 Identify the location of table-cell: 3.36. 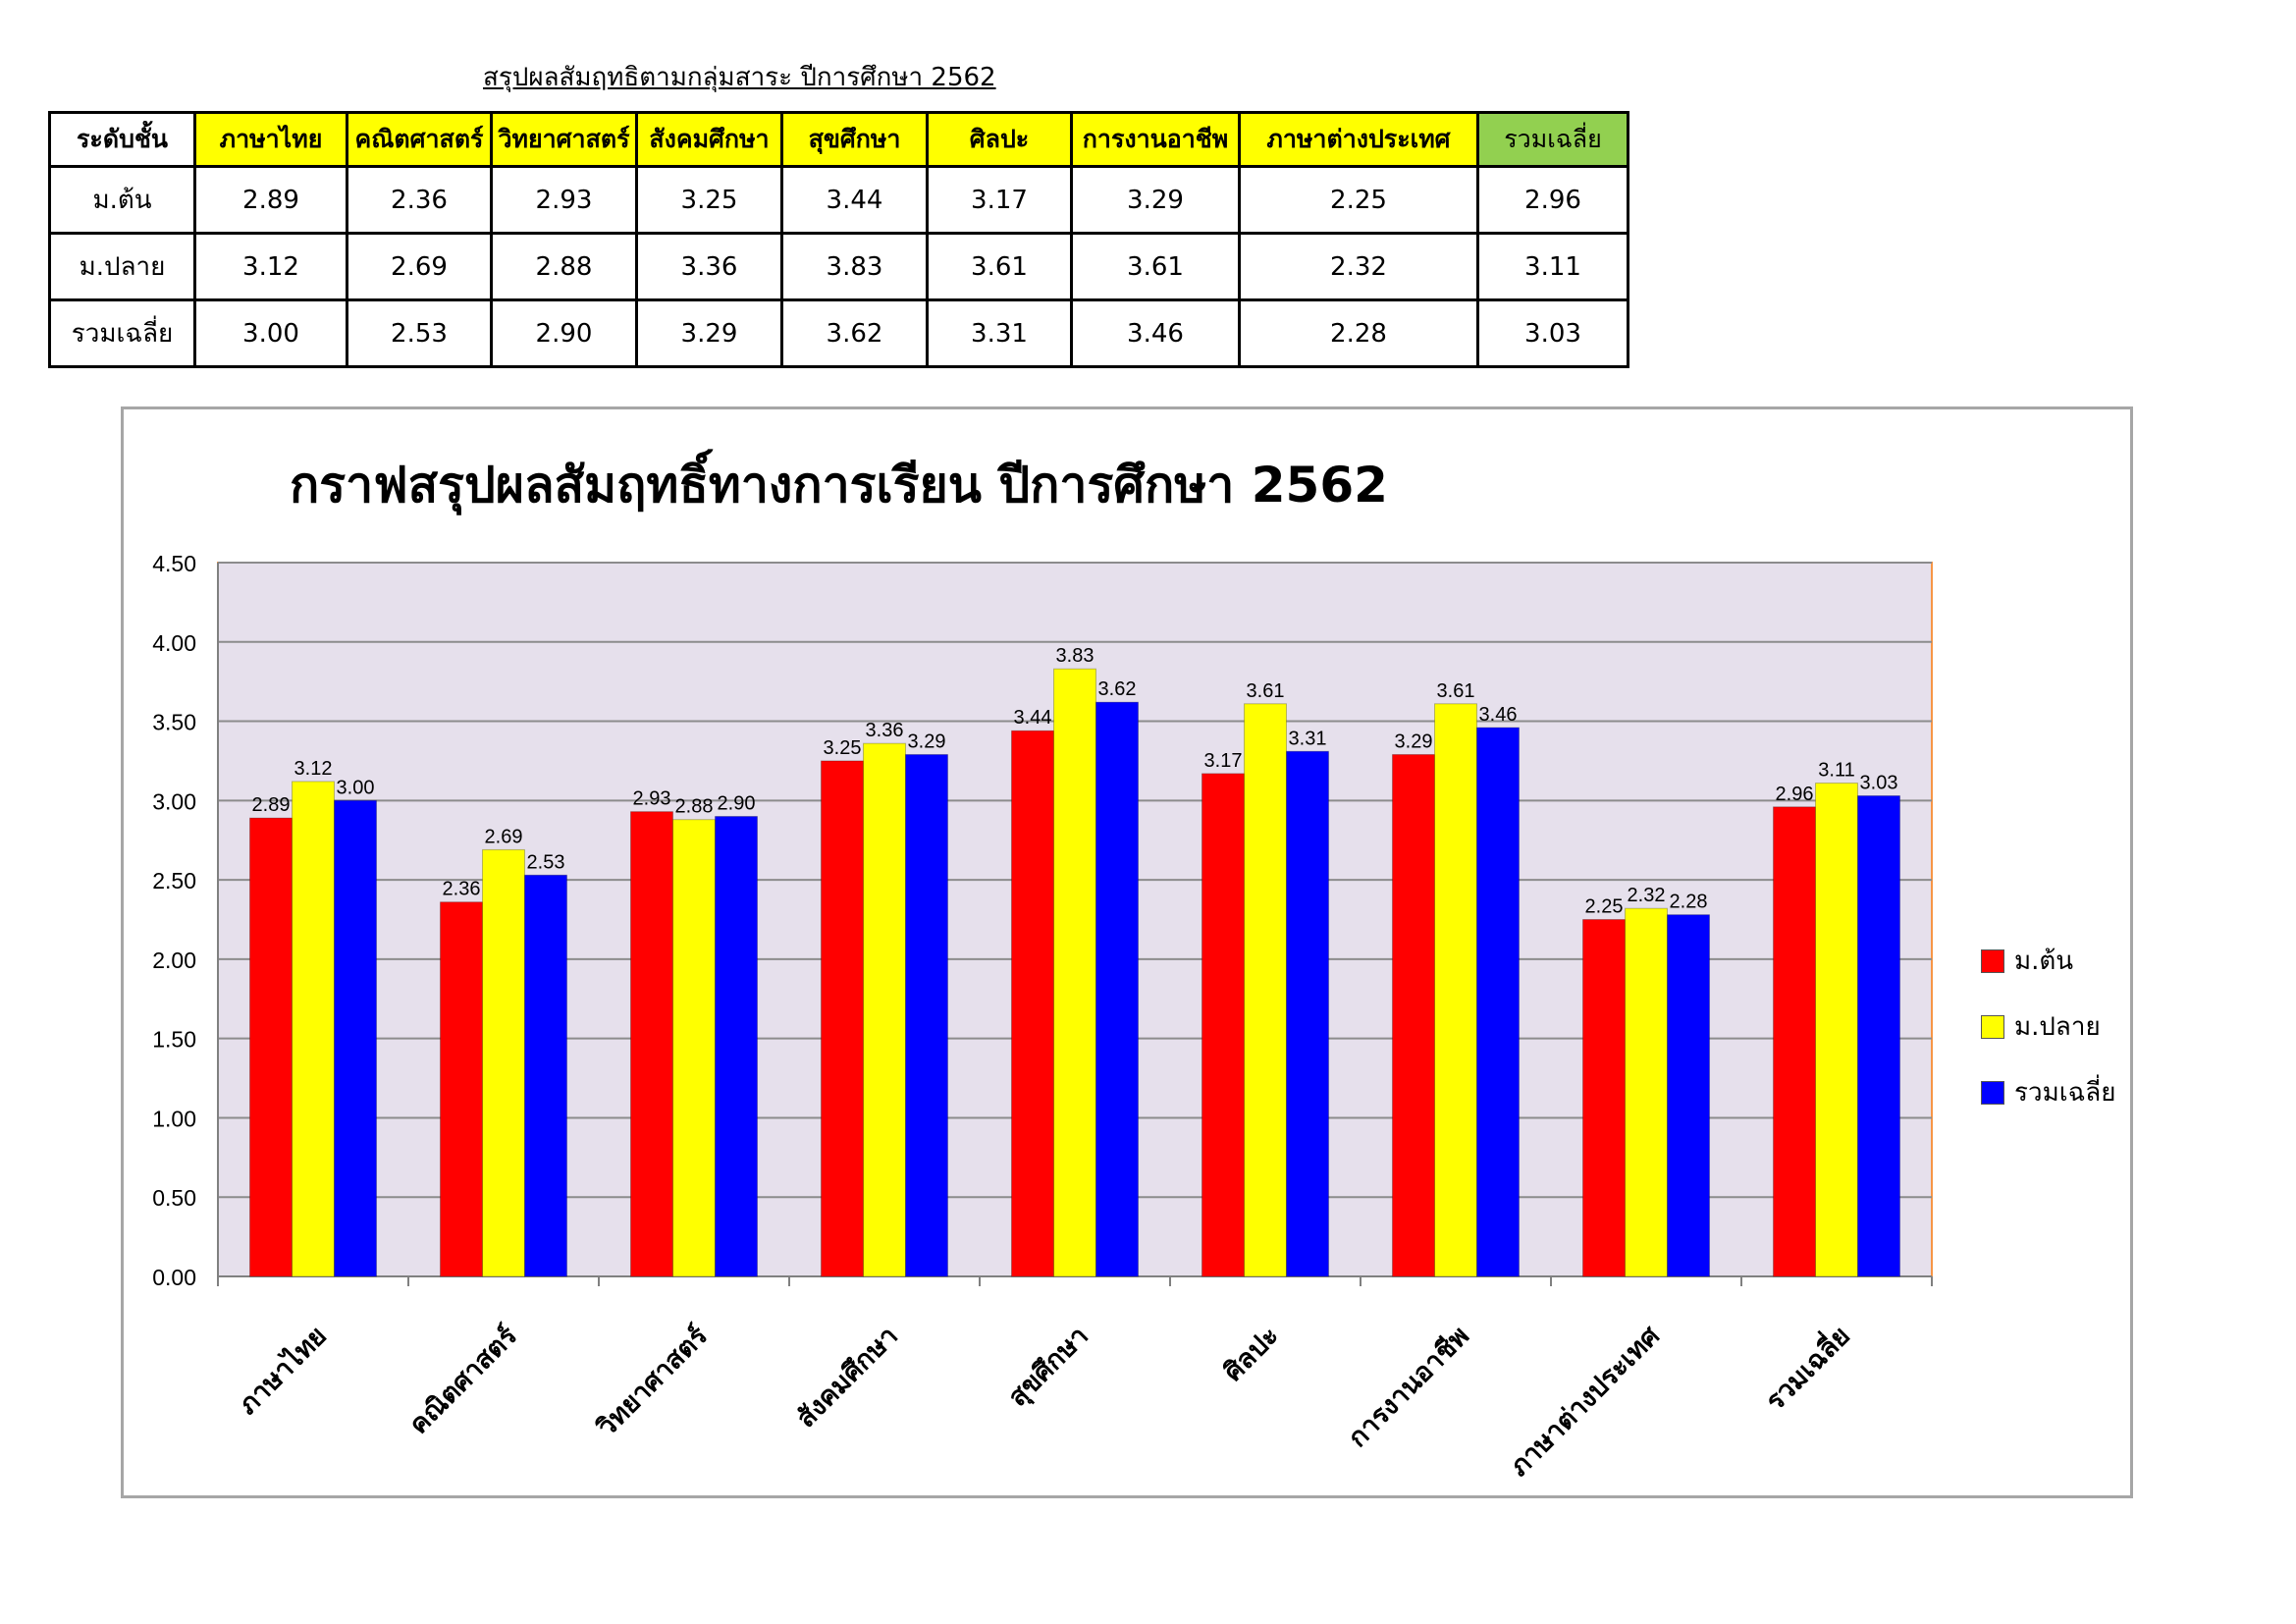
(709, 266).